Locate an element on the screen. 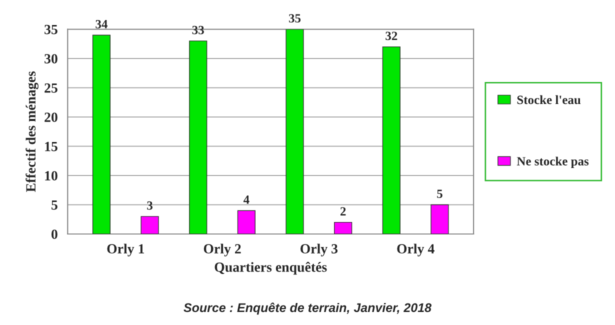 The image size is (615, 325). y-tick-label: 30 is located at coordinates (51, 59).